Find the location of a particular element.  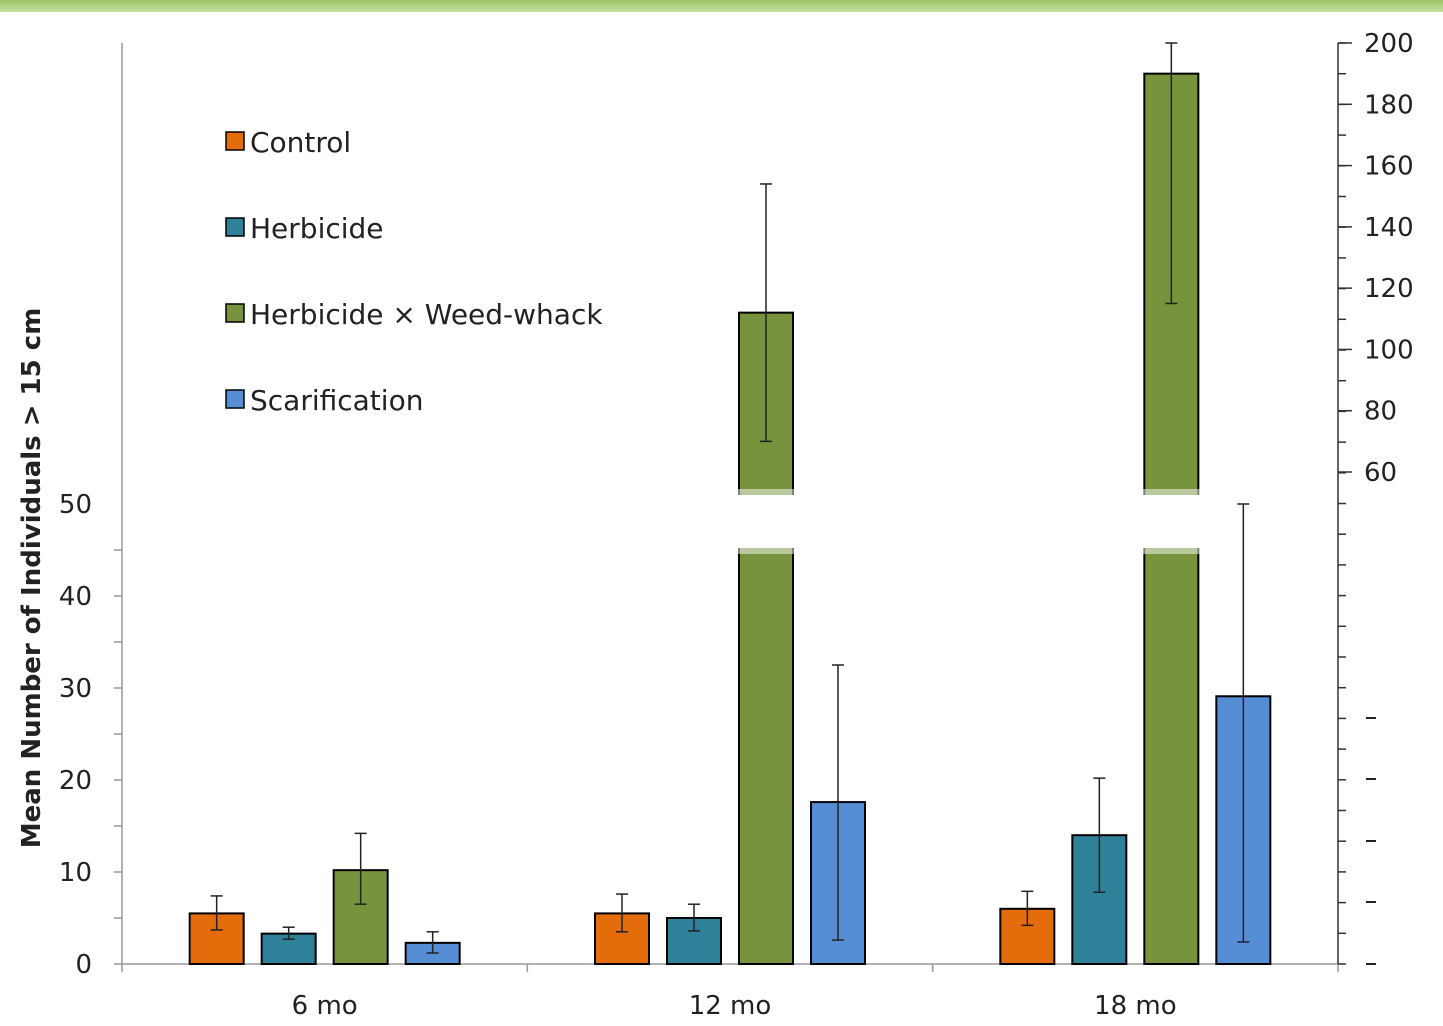

left-tick-label: 30 is located at coordinates (75, 689).